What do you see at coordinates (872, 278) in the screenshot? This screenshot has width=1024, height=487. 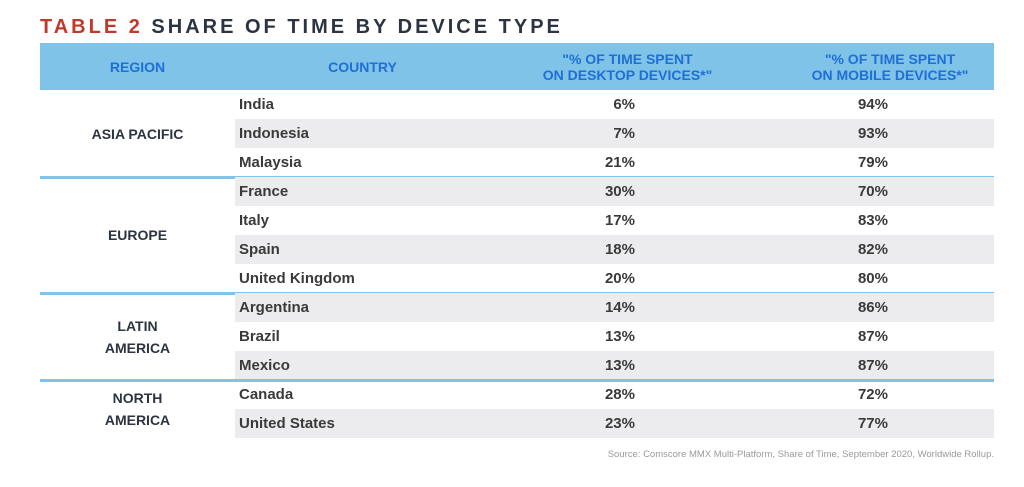 I see `mobile-cell: 80%` at bounding box center [872, 278].